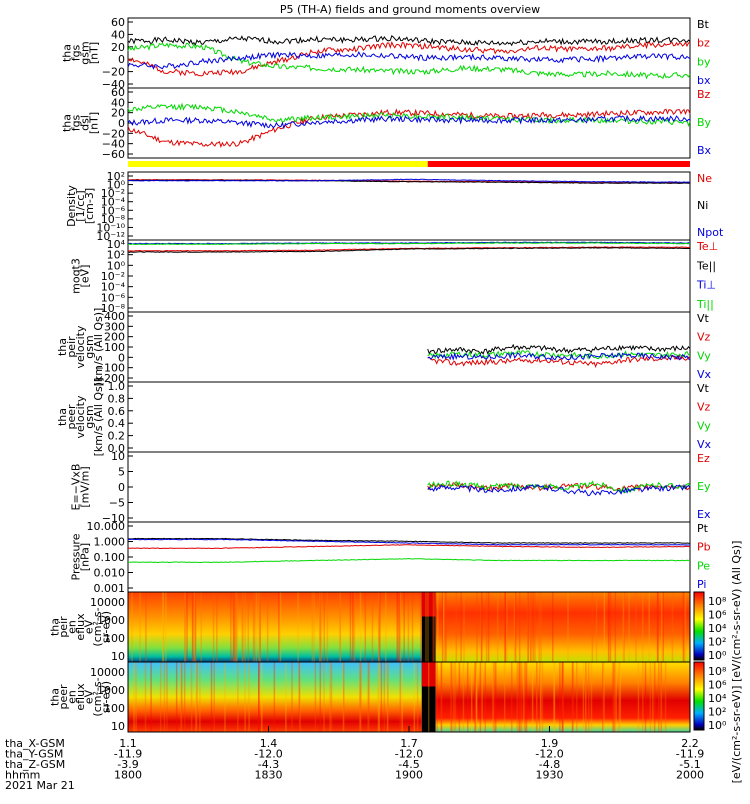  I want to click on xaxis-row-label: 2021 Mar 21, so click(40, 785).